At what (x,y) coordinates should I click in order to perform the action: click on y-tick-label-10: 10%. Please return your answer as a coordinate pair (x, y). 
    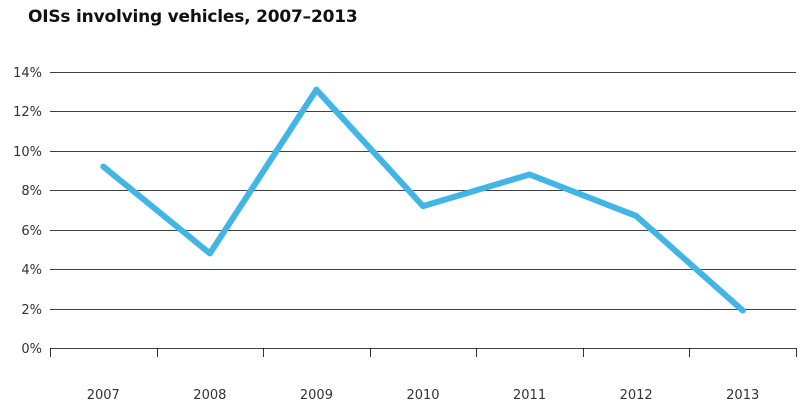
    Looking at the image, I should click on (27, 152).